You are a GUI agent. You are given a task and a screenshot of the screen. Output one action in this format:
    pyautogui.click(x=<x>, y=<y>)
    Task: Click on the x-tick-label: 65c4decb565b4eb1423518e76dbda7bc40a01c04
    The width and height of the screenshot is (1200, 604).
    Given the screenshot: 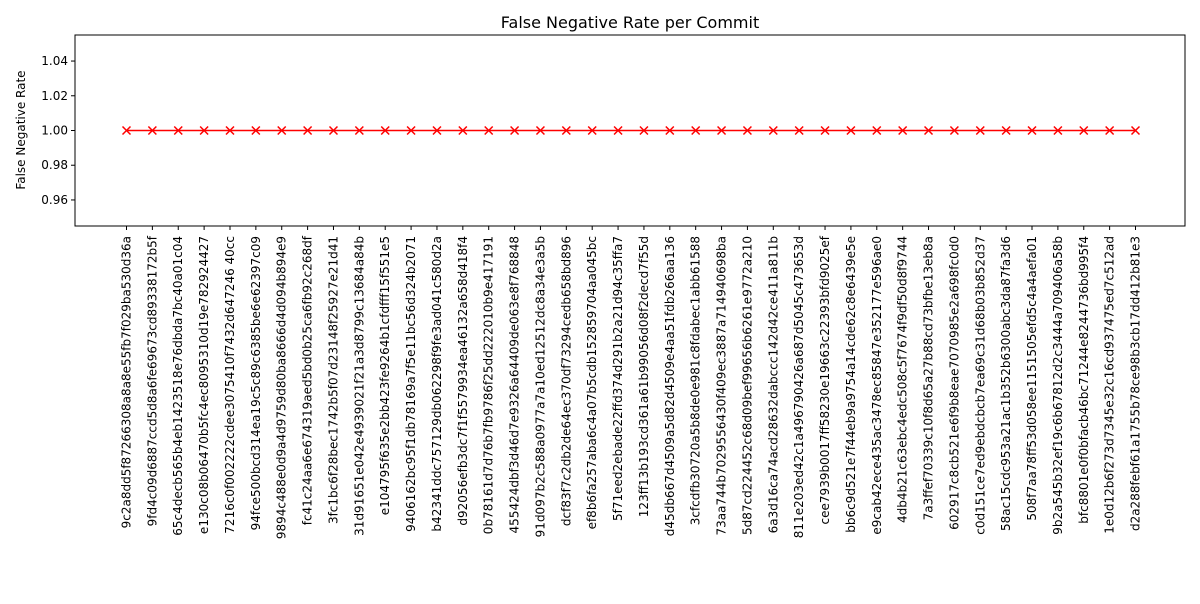 What is the action you would take?
    pyautogui.click(x=178, y=386)
    